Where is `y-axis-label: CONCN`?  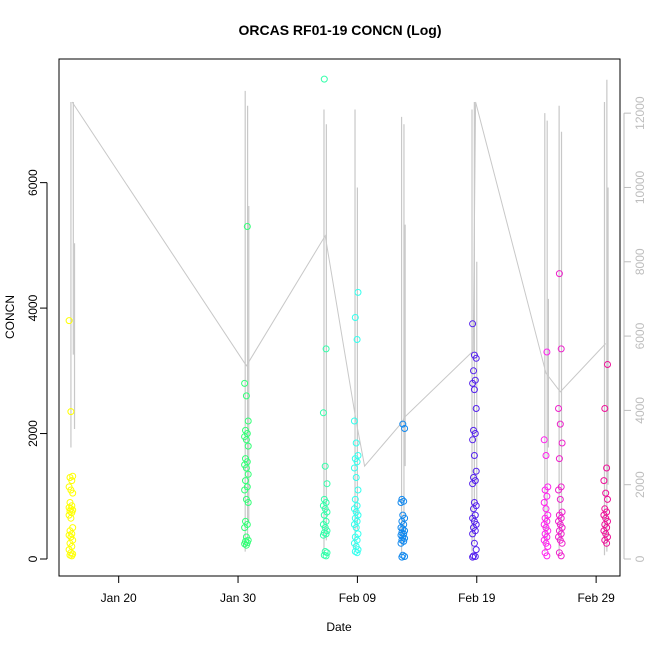 y-axis-label: CONCN is located at coordinates (10, 317).